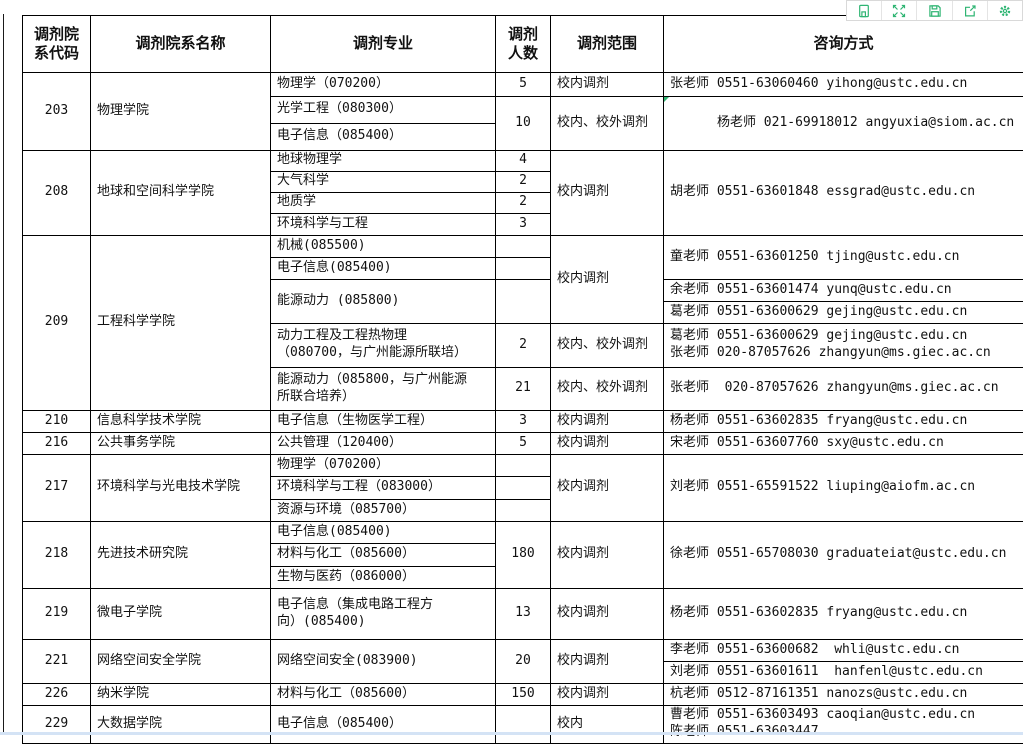  Describe the element at coordinates (383, 224) in the screenshot. I see `major-cell: 环境科学与工程` at that location.